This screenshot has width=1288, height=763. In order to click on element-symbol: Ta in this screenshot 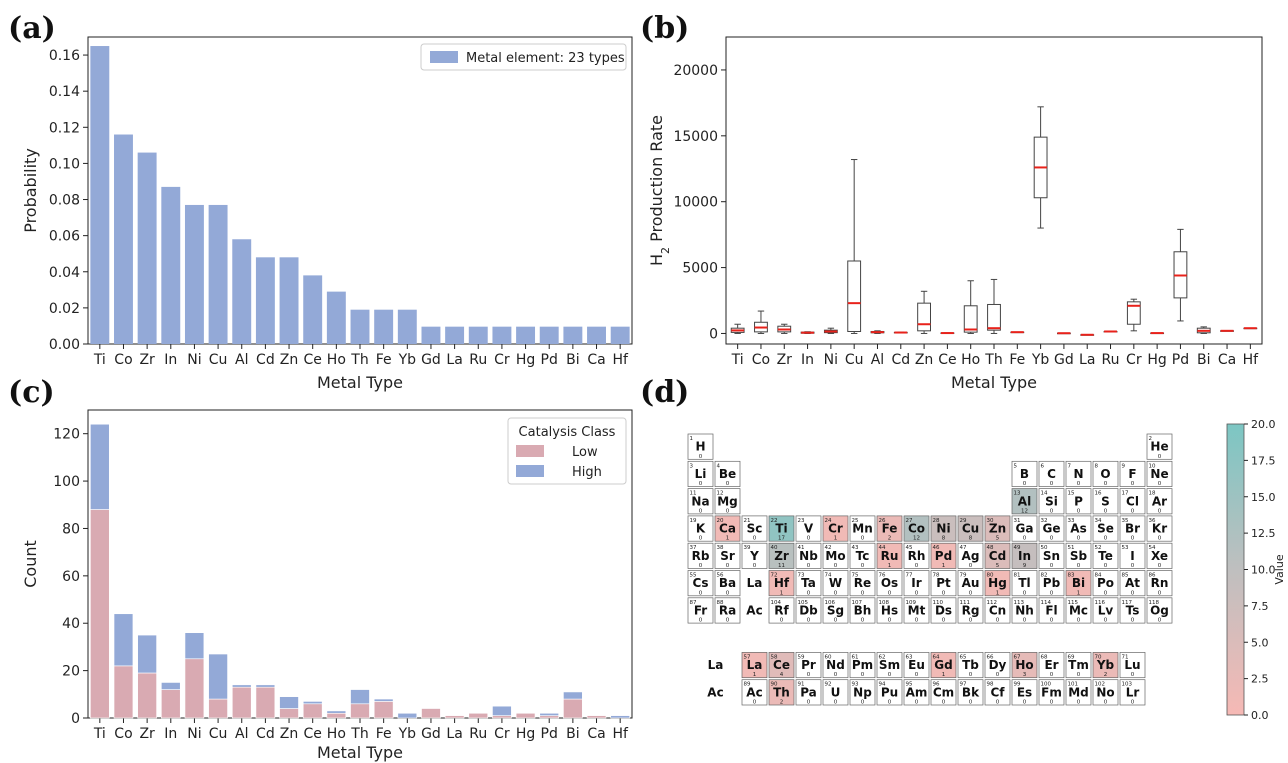, I will do `click(808, 583)`.